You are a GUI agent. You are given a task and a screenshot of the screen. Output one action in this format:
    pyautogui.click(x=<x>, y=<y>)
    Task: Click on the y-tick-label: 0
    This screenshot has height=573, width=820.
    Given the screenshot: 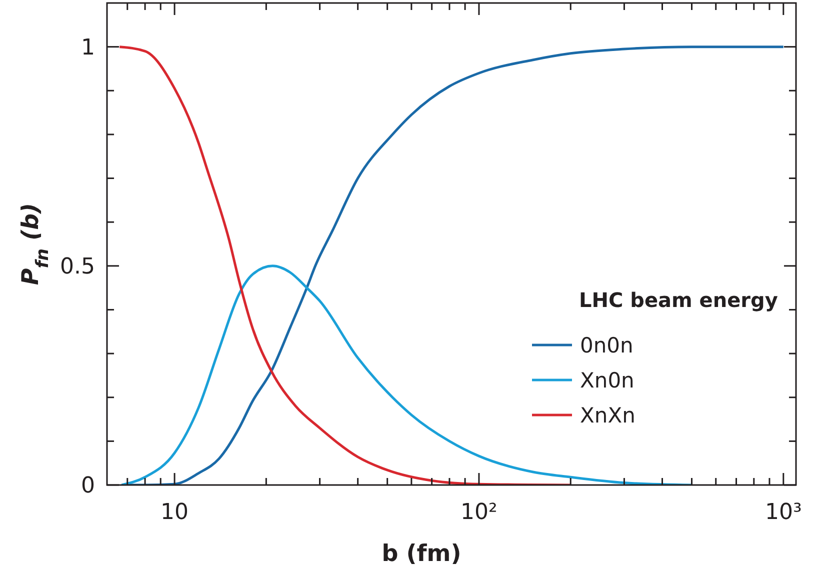 What is the action you would take?
    pyautogui.click(x=88, y=486)
    